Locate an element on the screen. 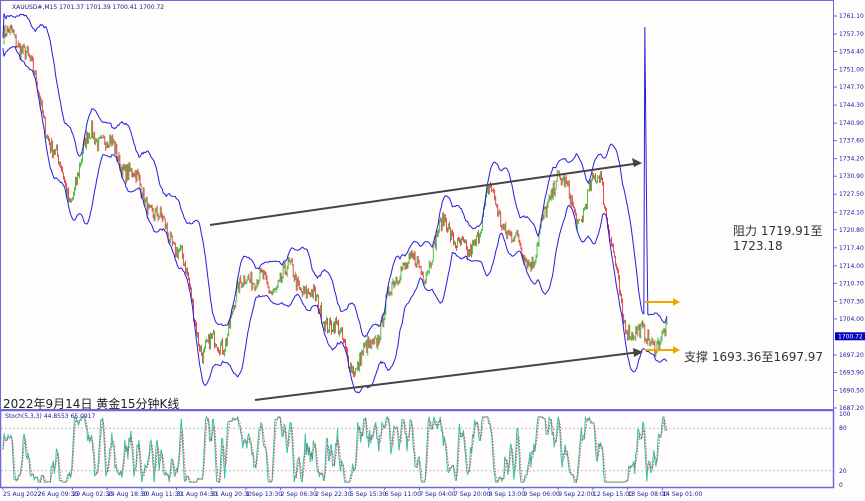 This screenshot has height=501, width=865. y-tick-label: 1690.50 is located at coordinates (851, 390).